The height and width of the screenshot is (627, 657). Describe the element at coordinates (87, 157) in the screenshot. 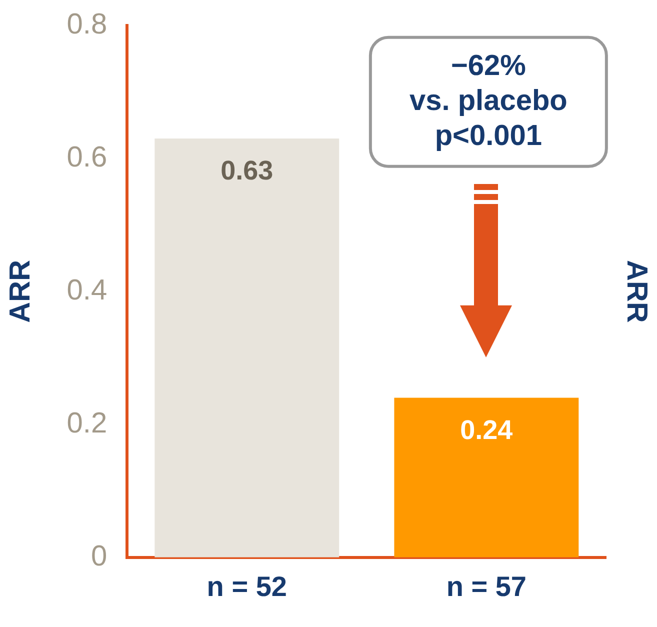

I see `y-tick-label: 0.6` at that location.